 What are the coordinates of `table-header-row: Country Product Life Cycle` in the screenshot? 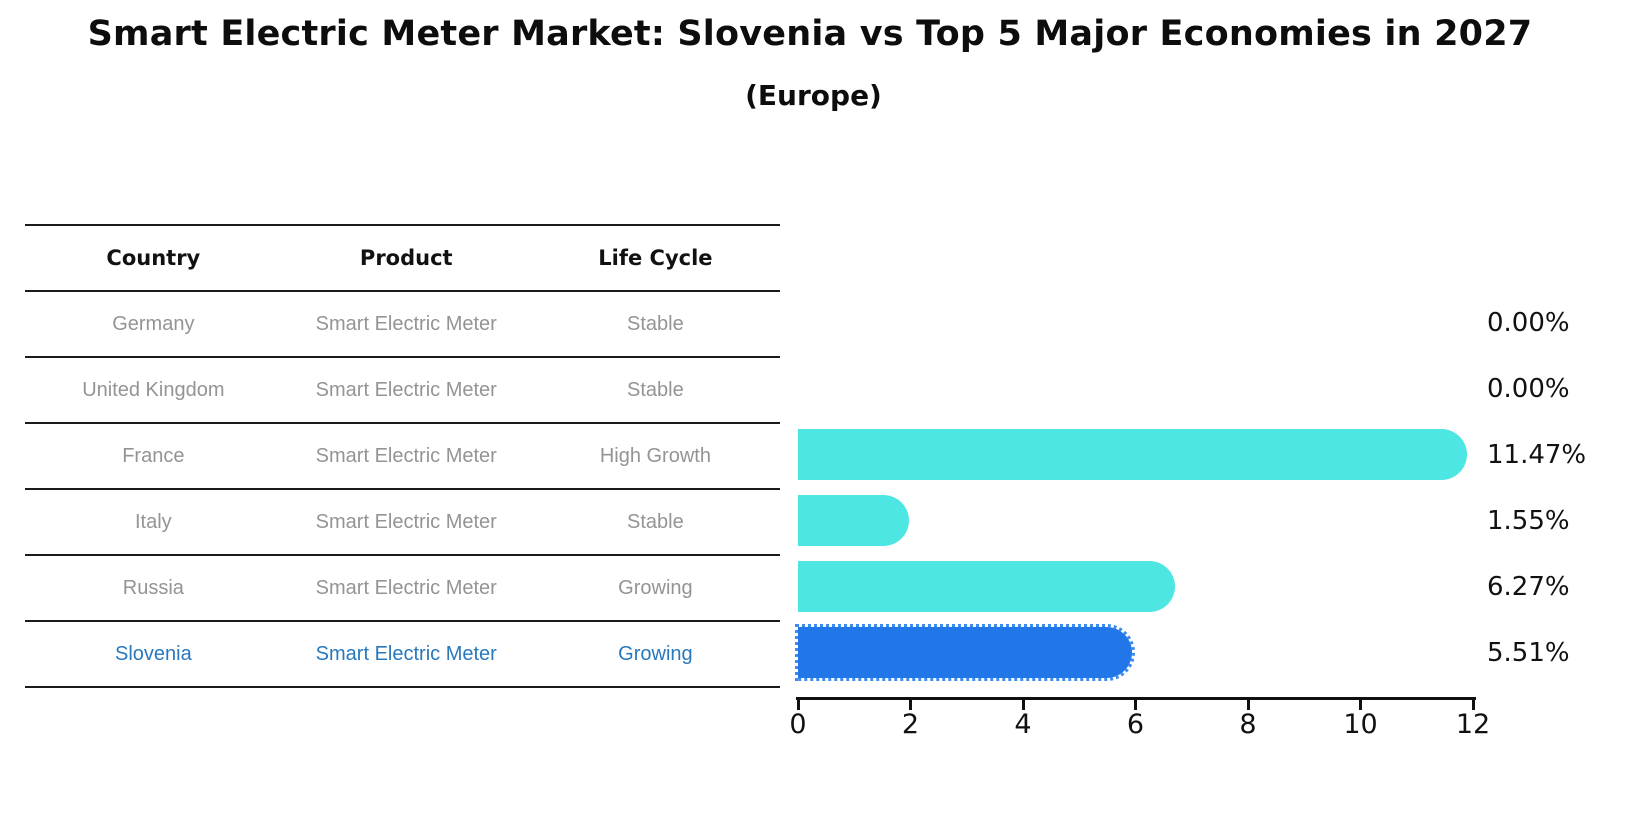 It's located at (402, 257).